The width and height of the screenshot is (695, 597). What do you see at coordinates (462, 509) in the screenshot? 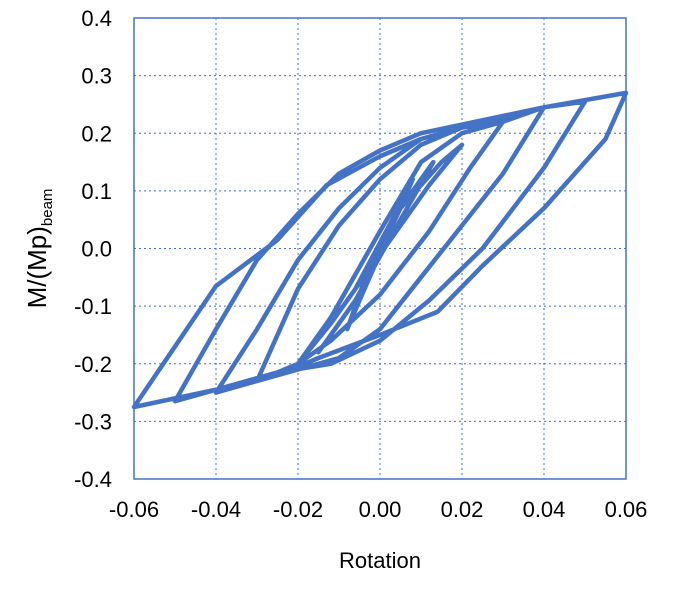
I see `x-tick-label: 0.02` at bounding box center [462, 509].